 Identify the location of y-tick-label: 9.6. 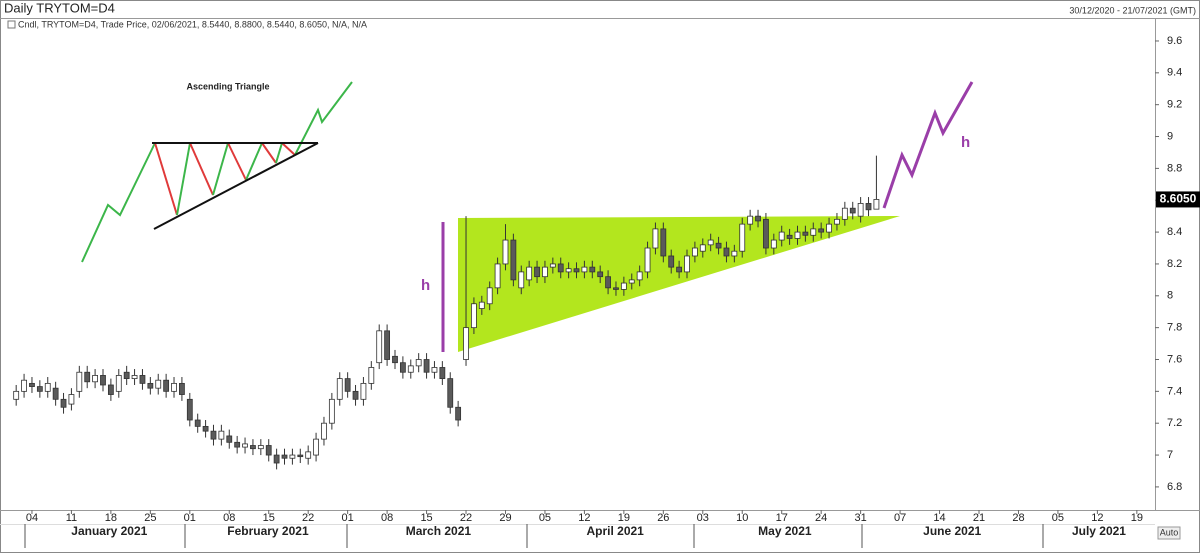
(1174, 41).